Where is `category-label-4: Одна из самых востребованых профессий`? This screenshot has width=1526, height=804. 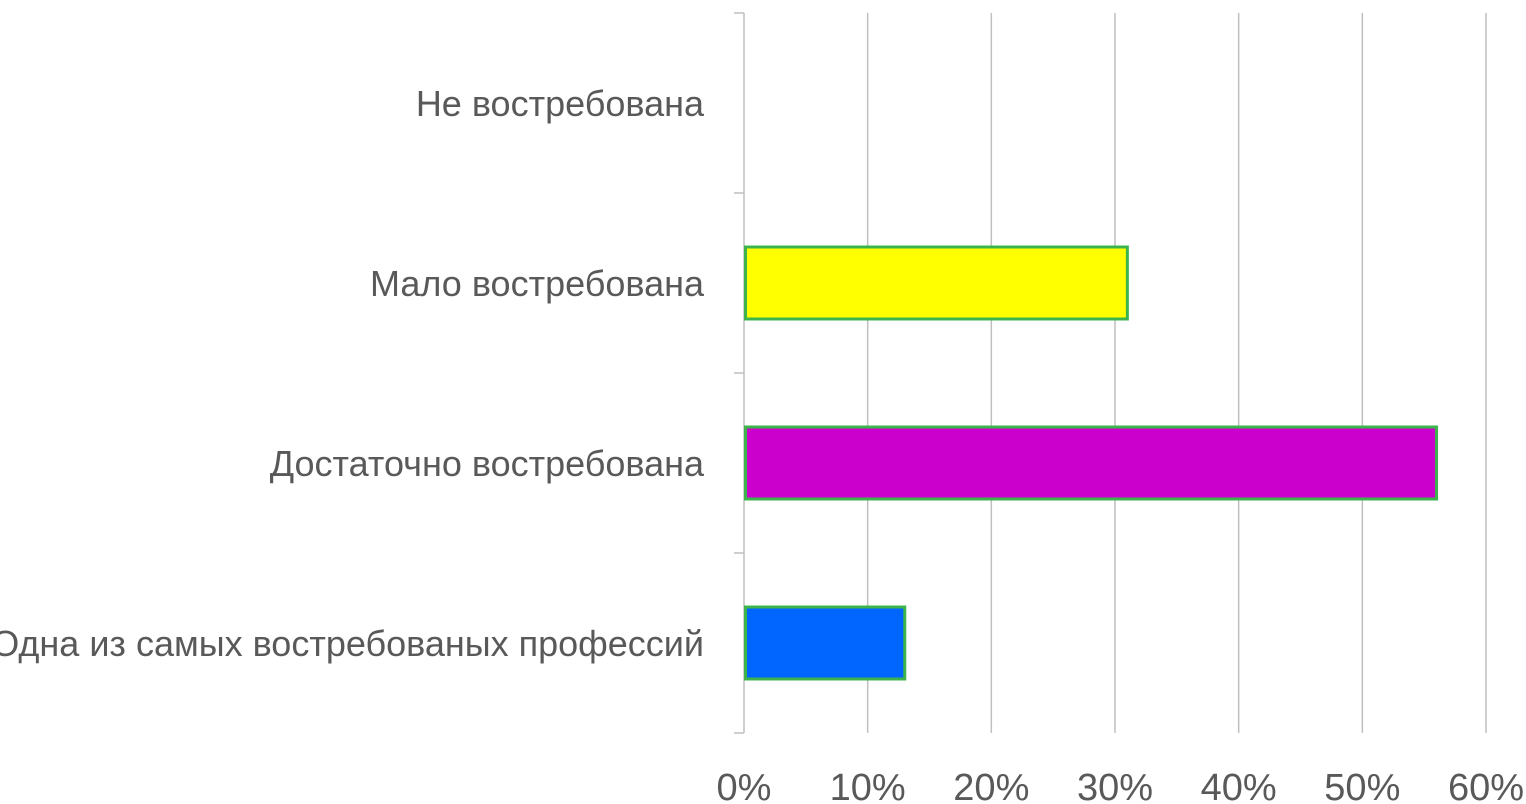
category-label-4: Одна из самых востребованых профессий is located at coordinates (352, 643).